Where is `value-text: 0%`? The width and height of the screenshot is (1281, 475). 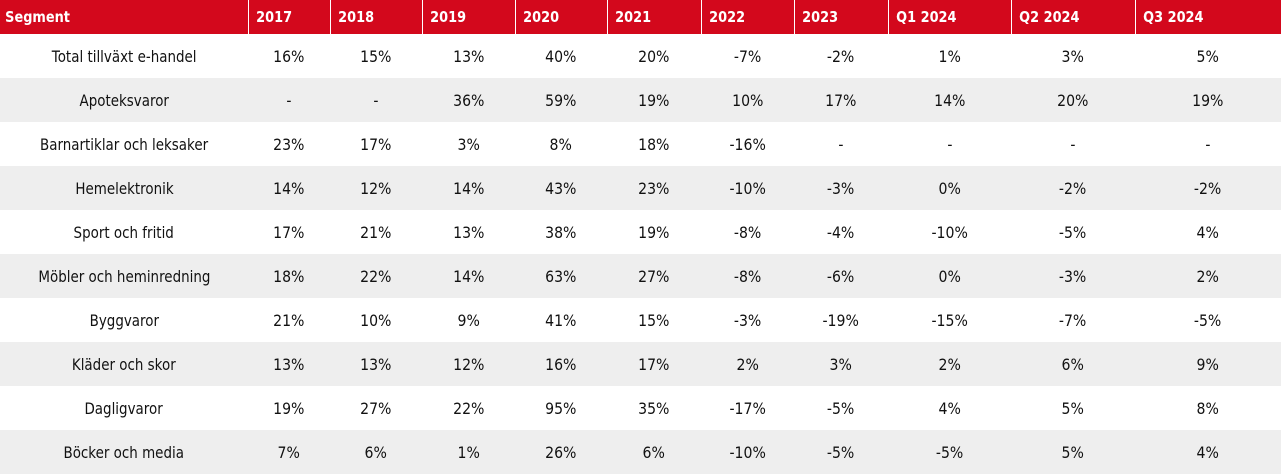
value-text: 0% is located at coordinates (949, 188).